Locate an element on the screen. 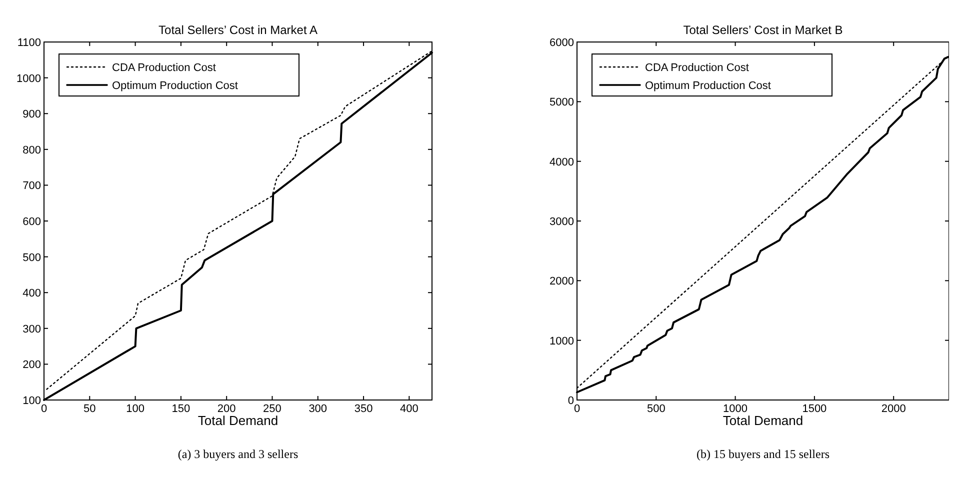  y-tick-label: 900 is located at coordinates (31, 114).